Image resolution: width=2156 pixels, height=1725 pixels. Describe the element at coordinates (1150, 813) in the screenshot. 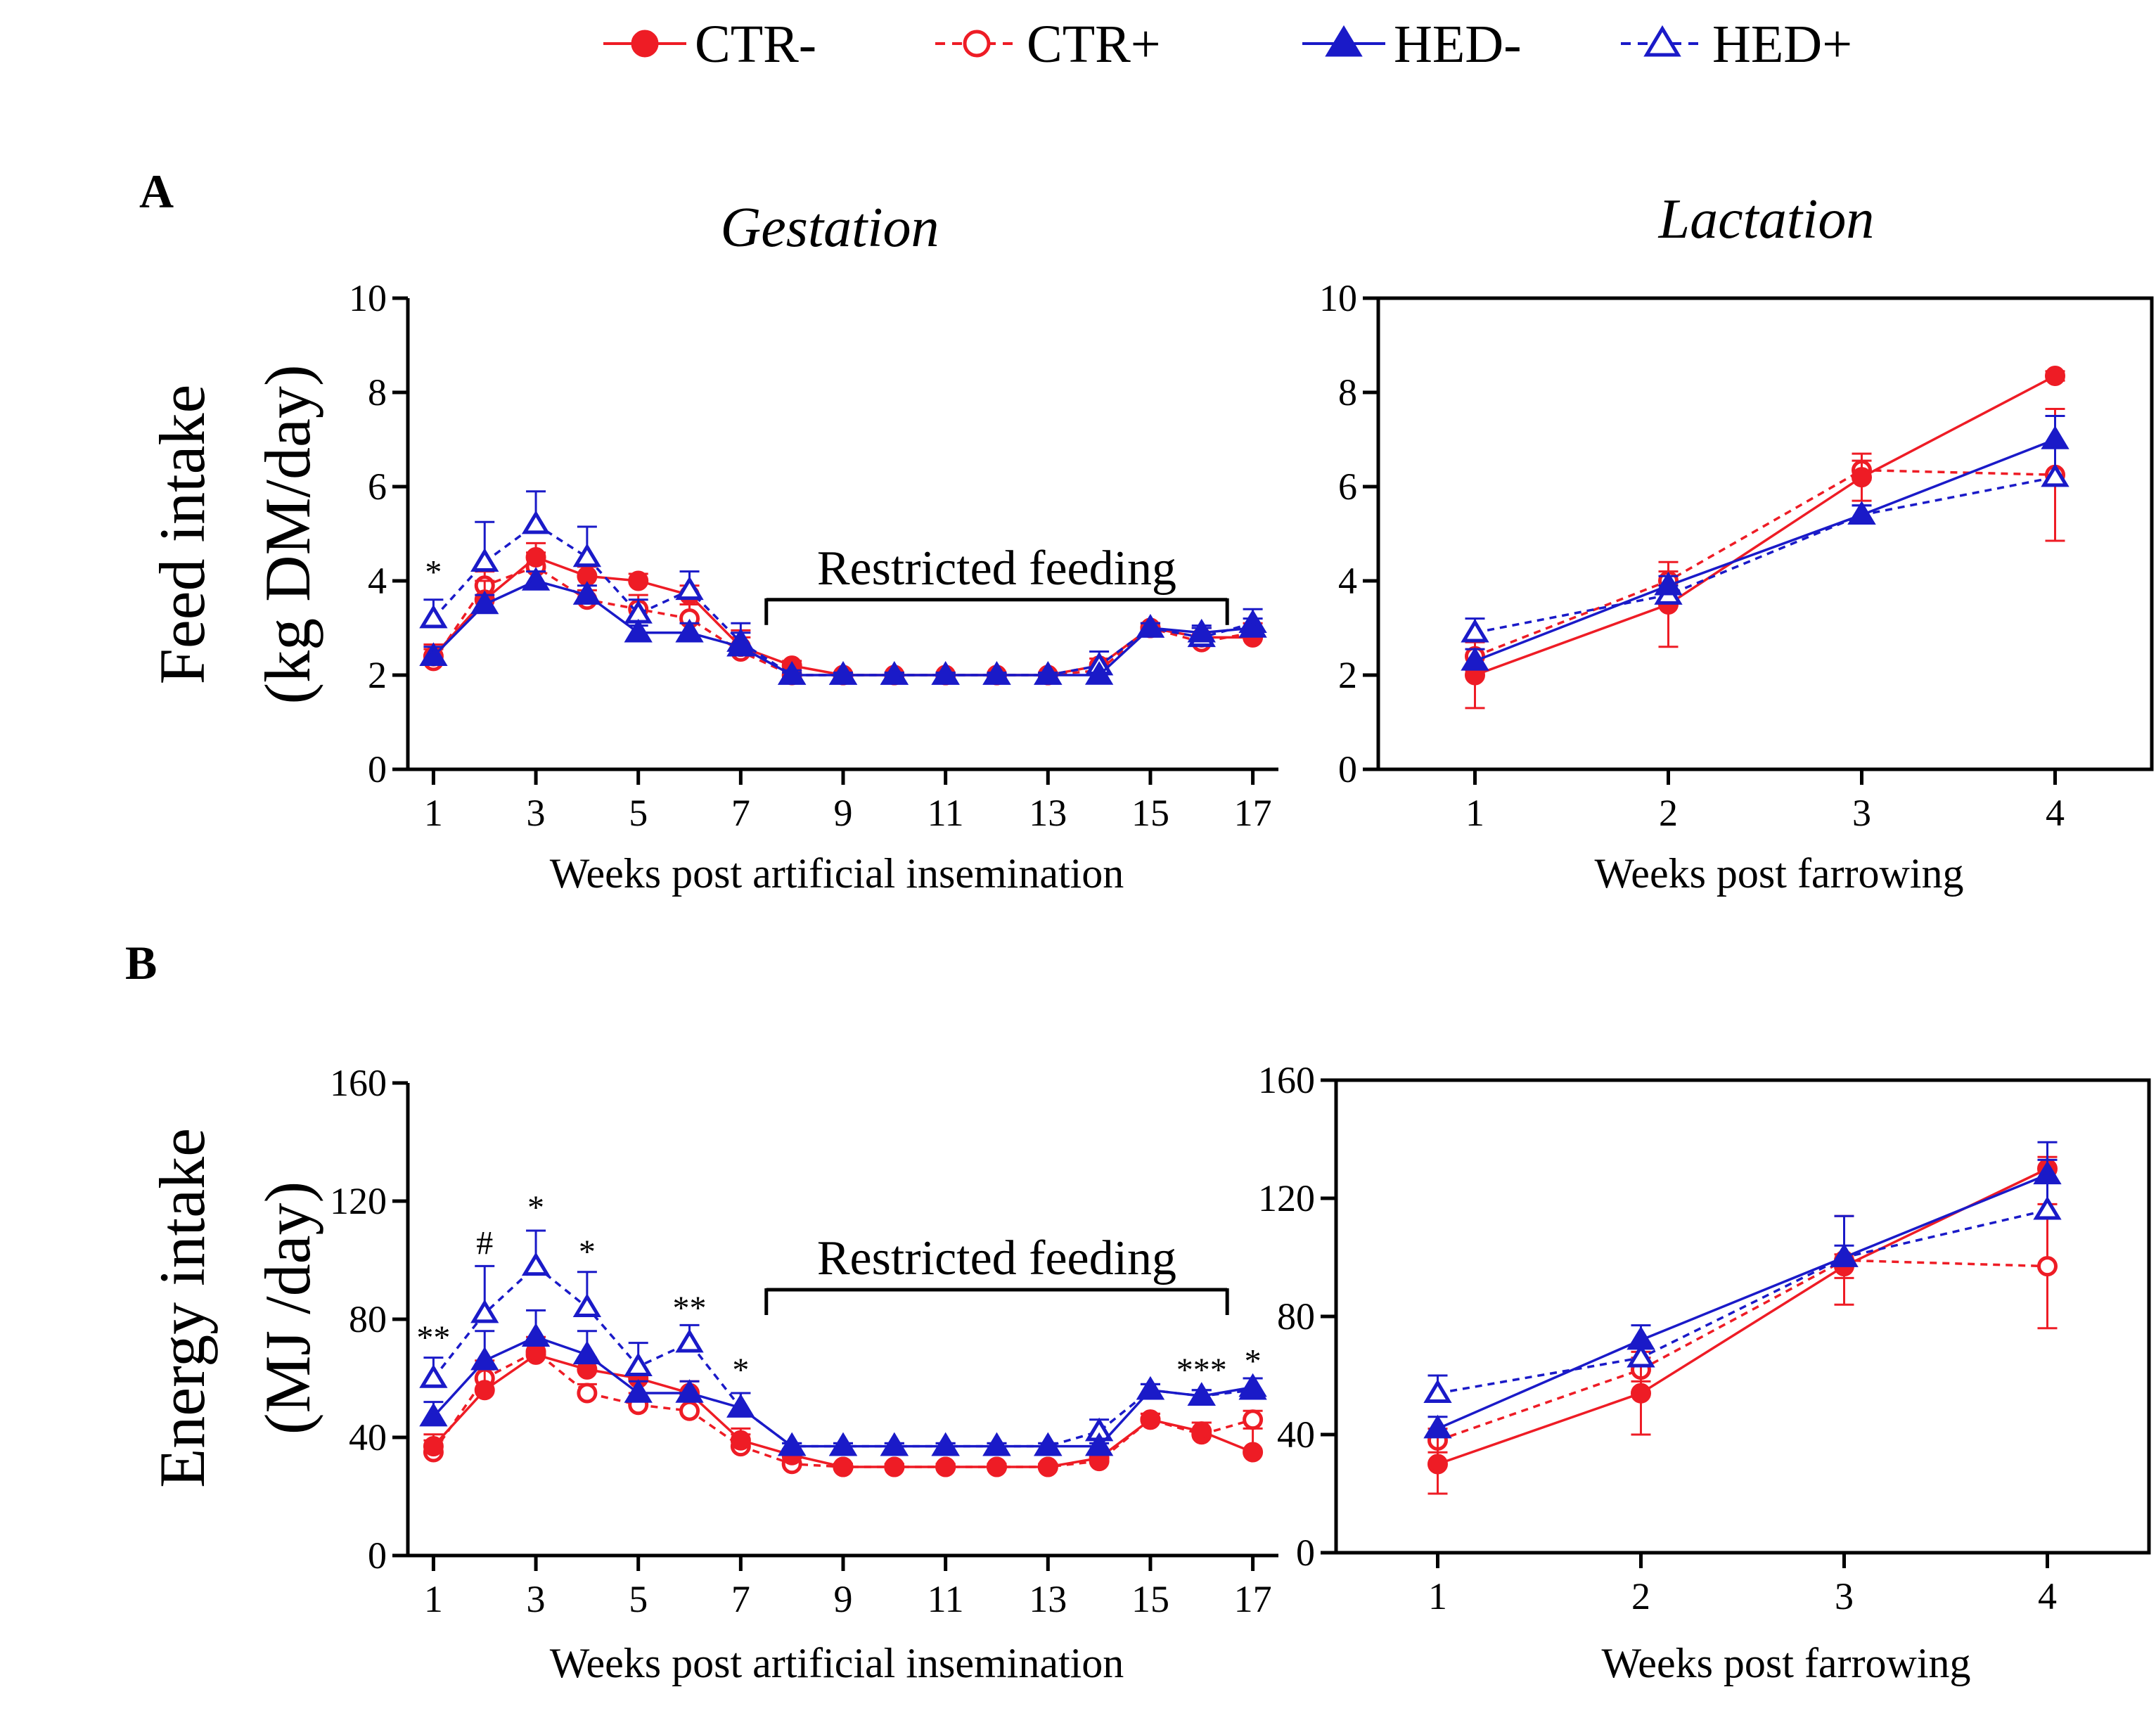

I see `x-tick-label: 15` at that location.